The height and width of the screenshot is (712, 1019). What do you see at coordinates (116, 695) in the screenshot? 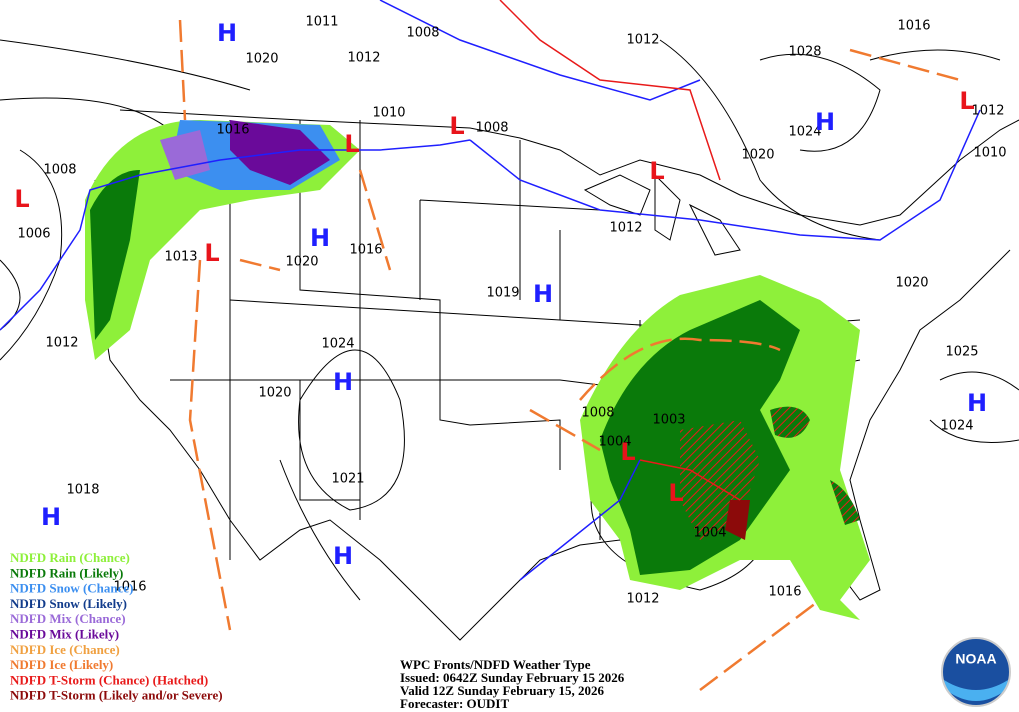
I see `legend-entry: NDFD T-Storm (Likely and/or Severe)` at bounding box center [116, 695].